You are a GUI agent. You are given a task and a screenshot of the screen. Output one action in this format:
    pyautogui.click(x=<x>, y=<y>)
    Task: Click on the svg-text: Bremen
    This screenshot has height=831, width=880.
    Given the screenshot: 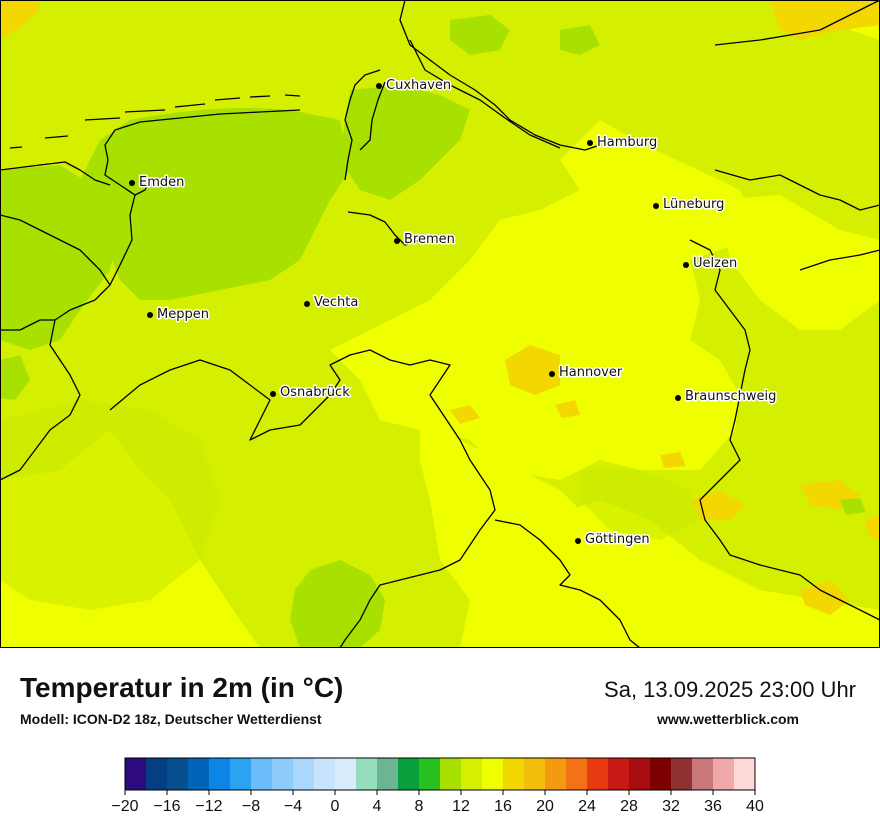 What is the action you would take?
    pyautogui.click(x=429, y=239)
    